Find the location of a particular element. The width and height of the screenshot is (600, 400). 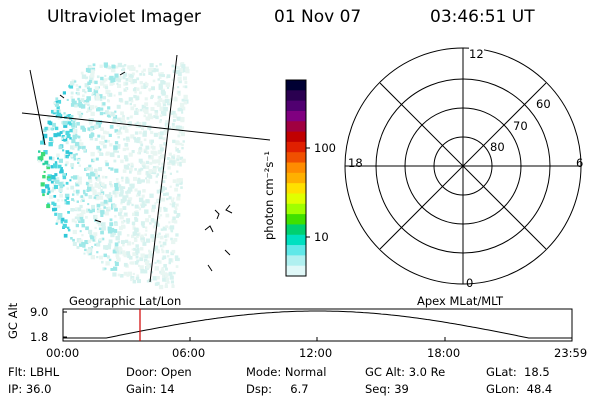

altitude-curve is located at coordinates (317, 324).